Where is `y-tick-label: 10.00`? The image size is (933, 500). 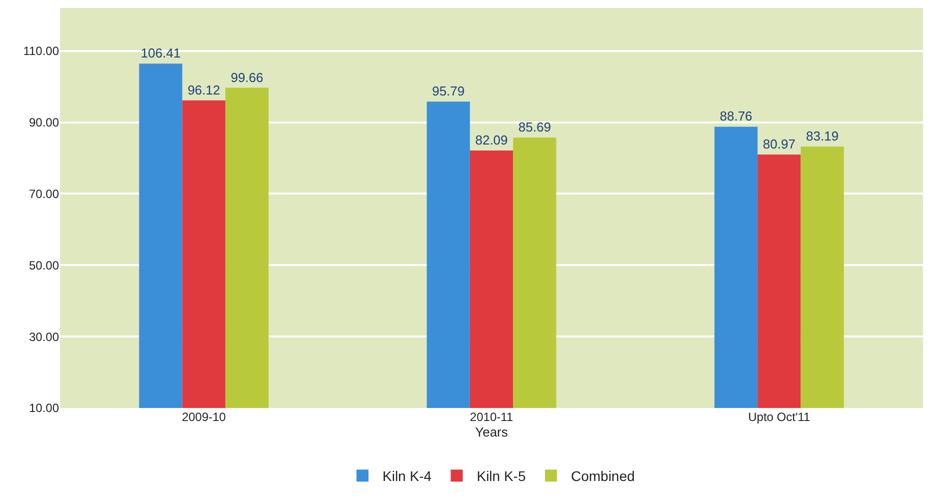 y-tick-label: 10.00 is located at coordinates (44, 408).